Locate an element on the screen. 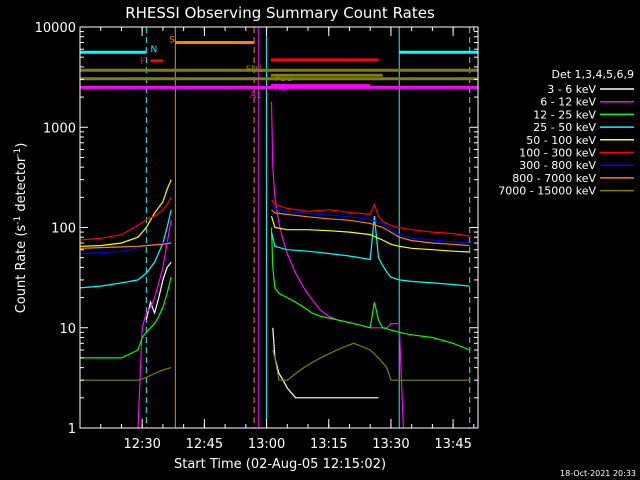 The height and width of the screenshot is (480, 640). y-tick-label: 1000 is located at coordinates (59, 128).